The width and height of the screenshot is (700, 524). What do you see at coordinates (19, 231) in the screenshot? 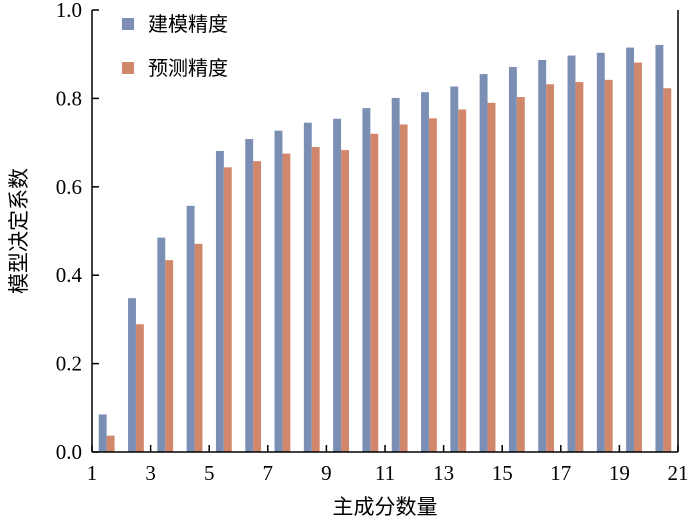
I see `y-axis-label: 模型决定系数` at bounding box center [19, 231].